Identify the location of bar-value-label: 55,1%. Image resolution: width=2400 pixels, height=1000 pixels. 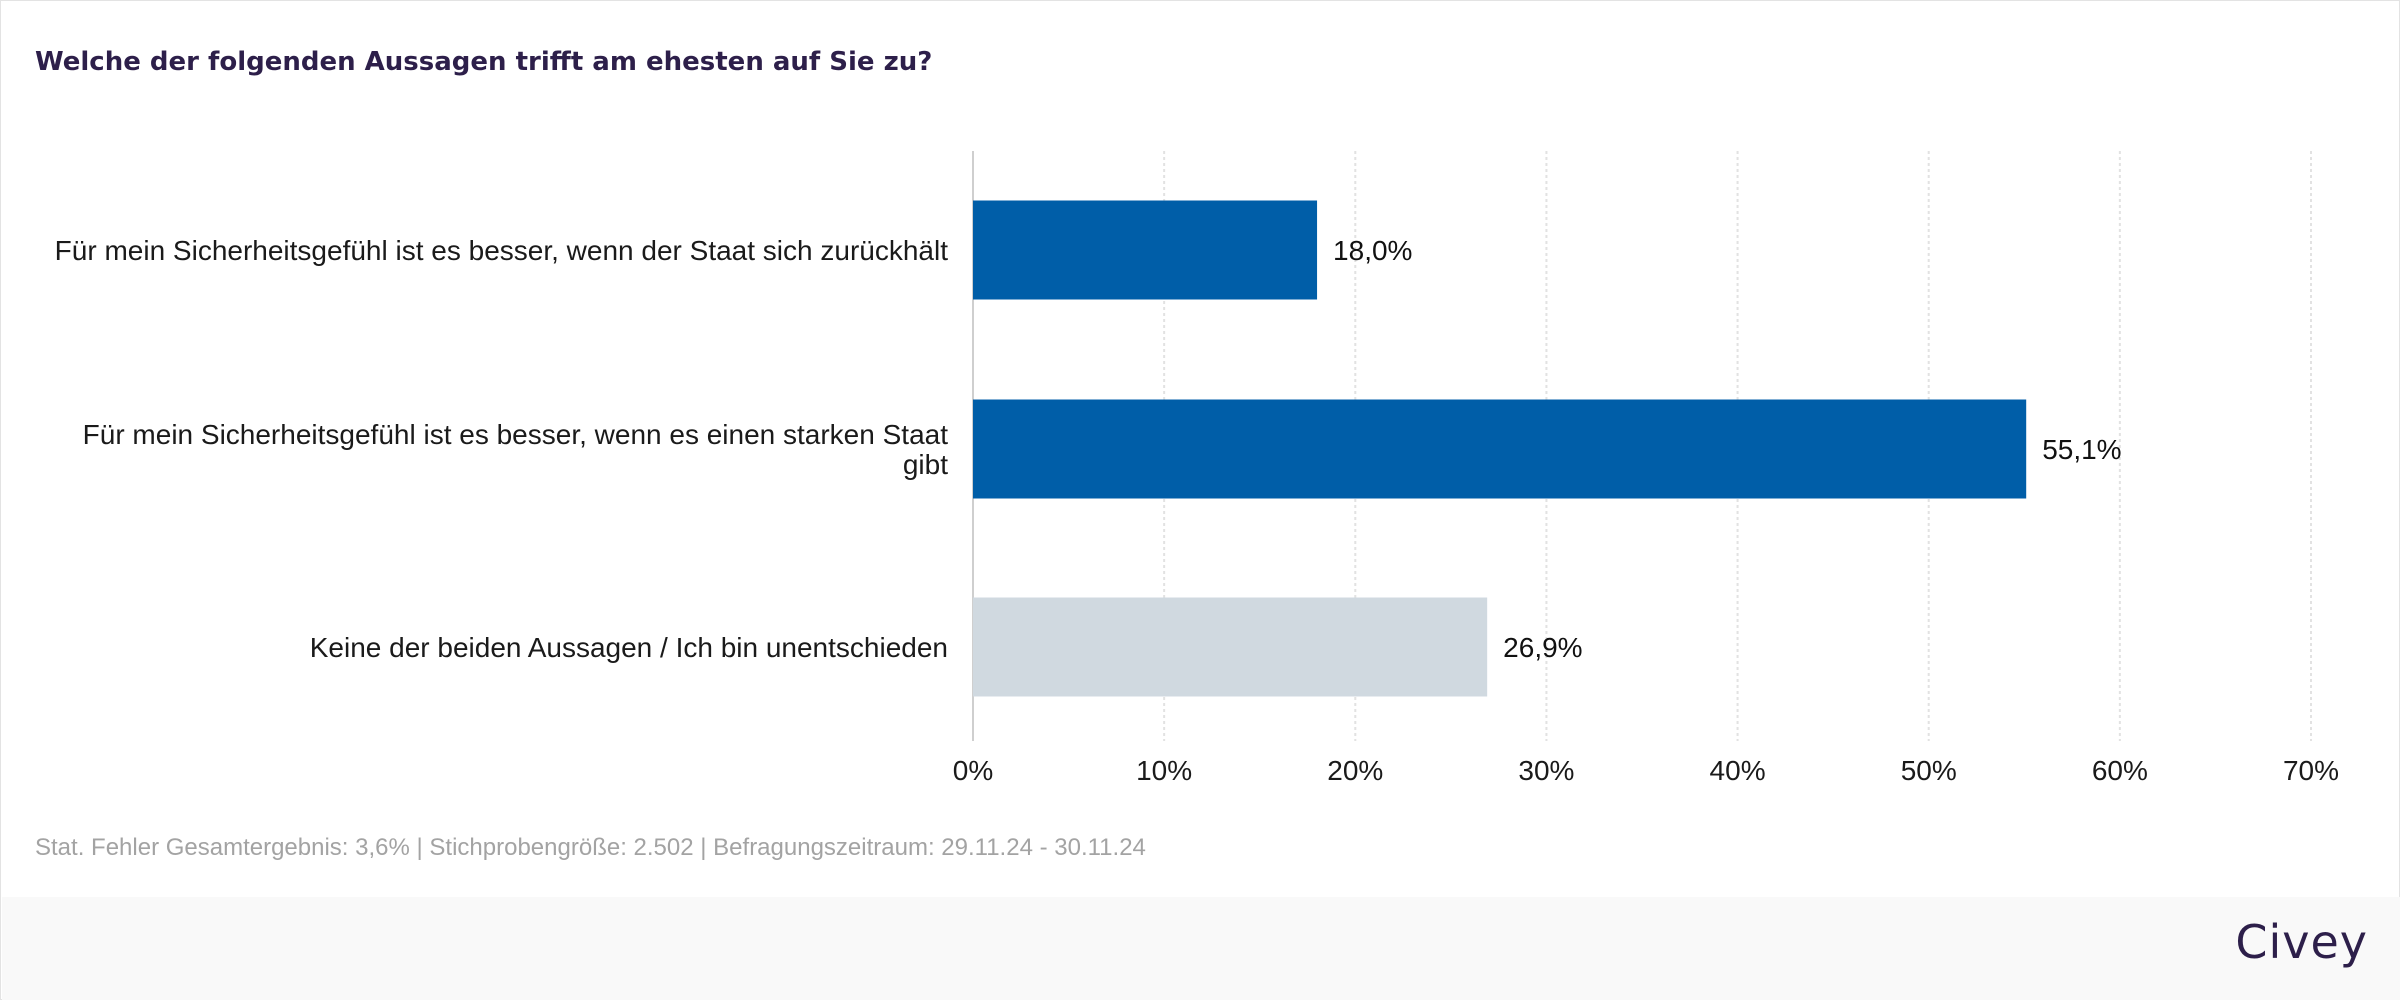
(2081, 449).